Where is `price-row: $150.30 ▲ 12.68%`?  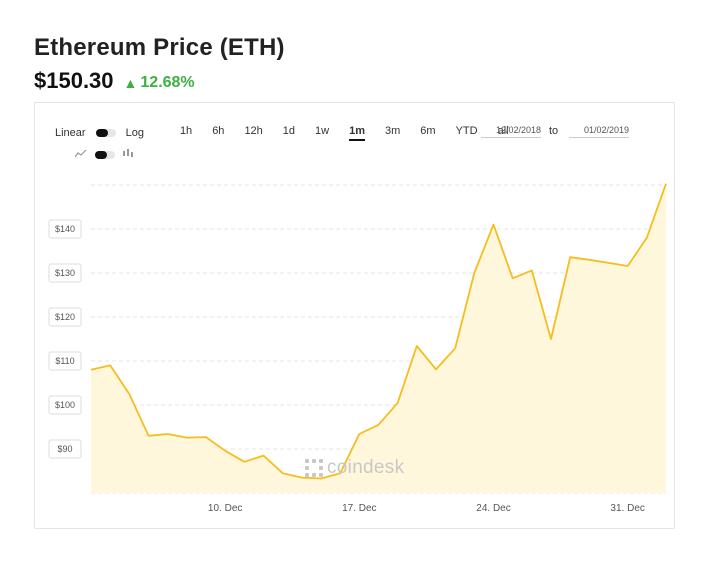
price-row: $150.30 ▲ 12.68% is located at coordinates (114, 81).